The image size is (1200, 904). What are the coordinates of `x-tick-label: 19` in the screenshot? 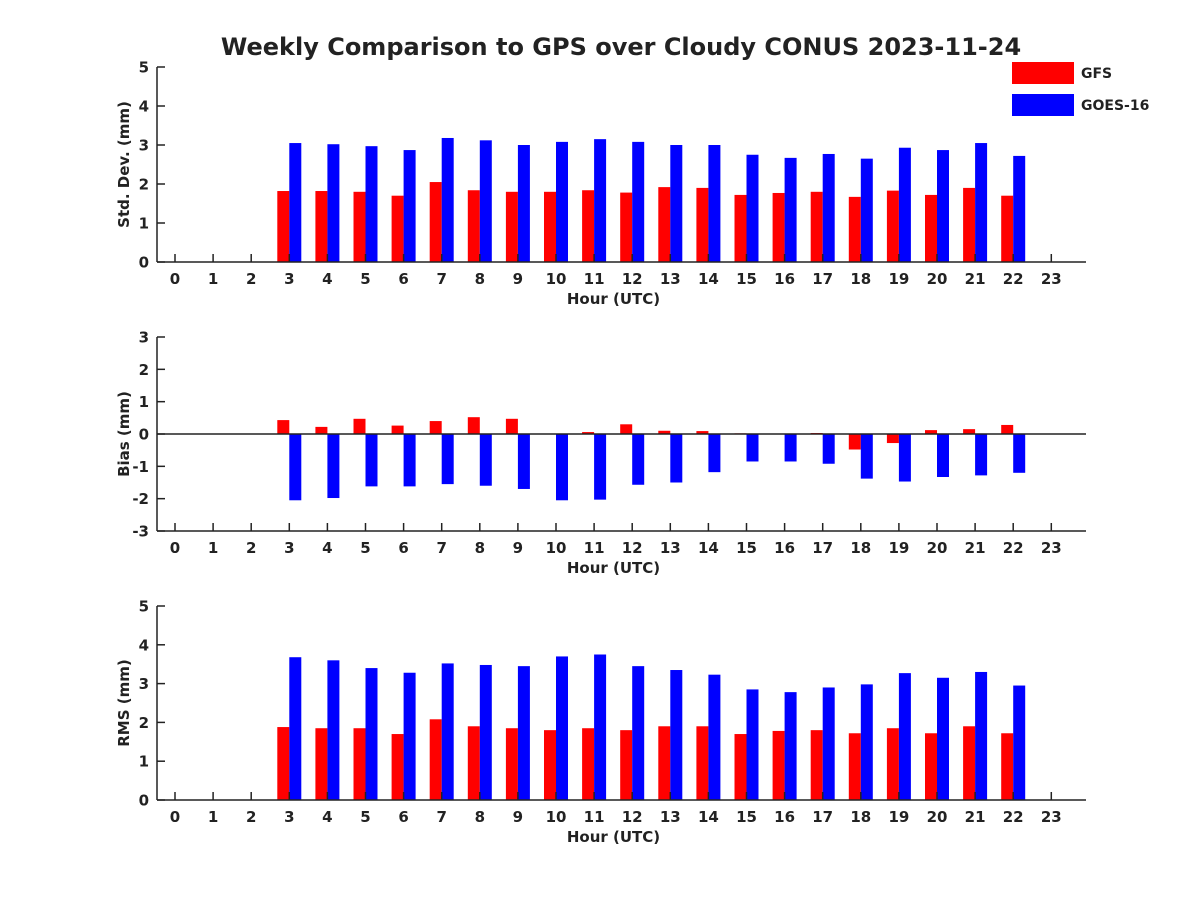 It's located at (898, 279).